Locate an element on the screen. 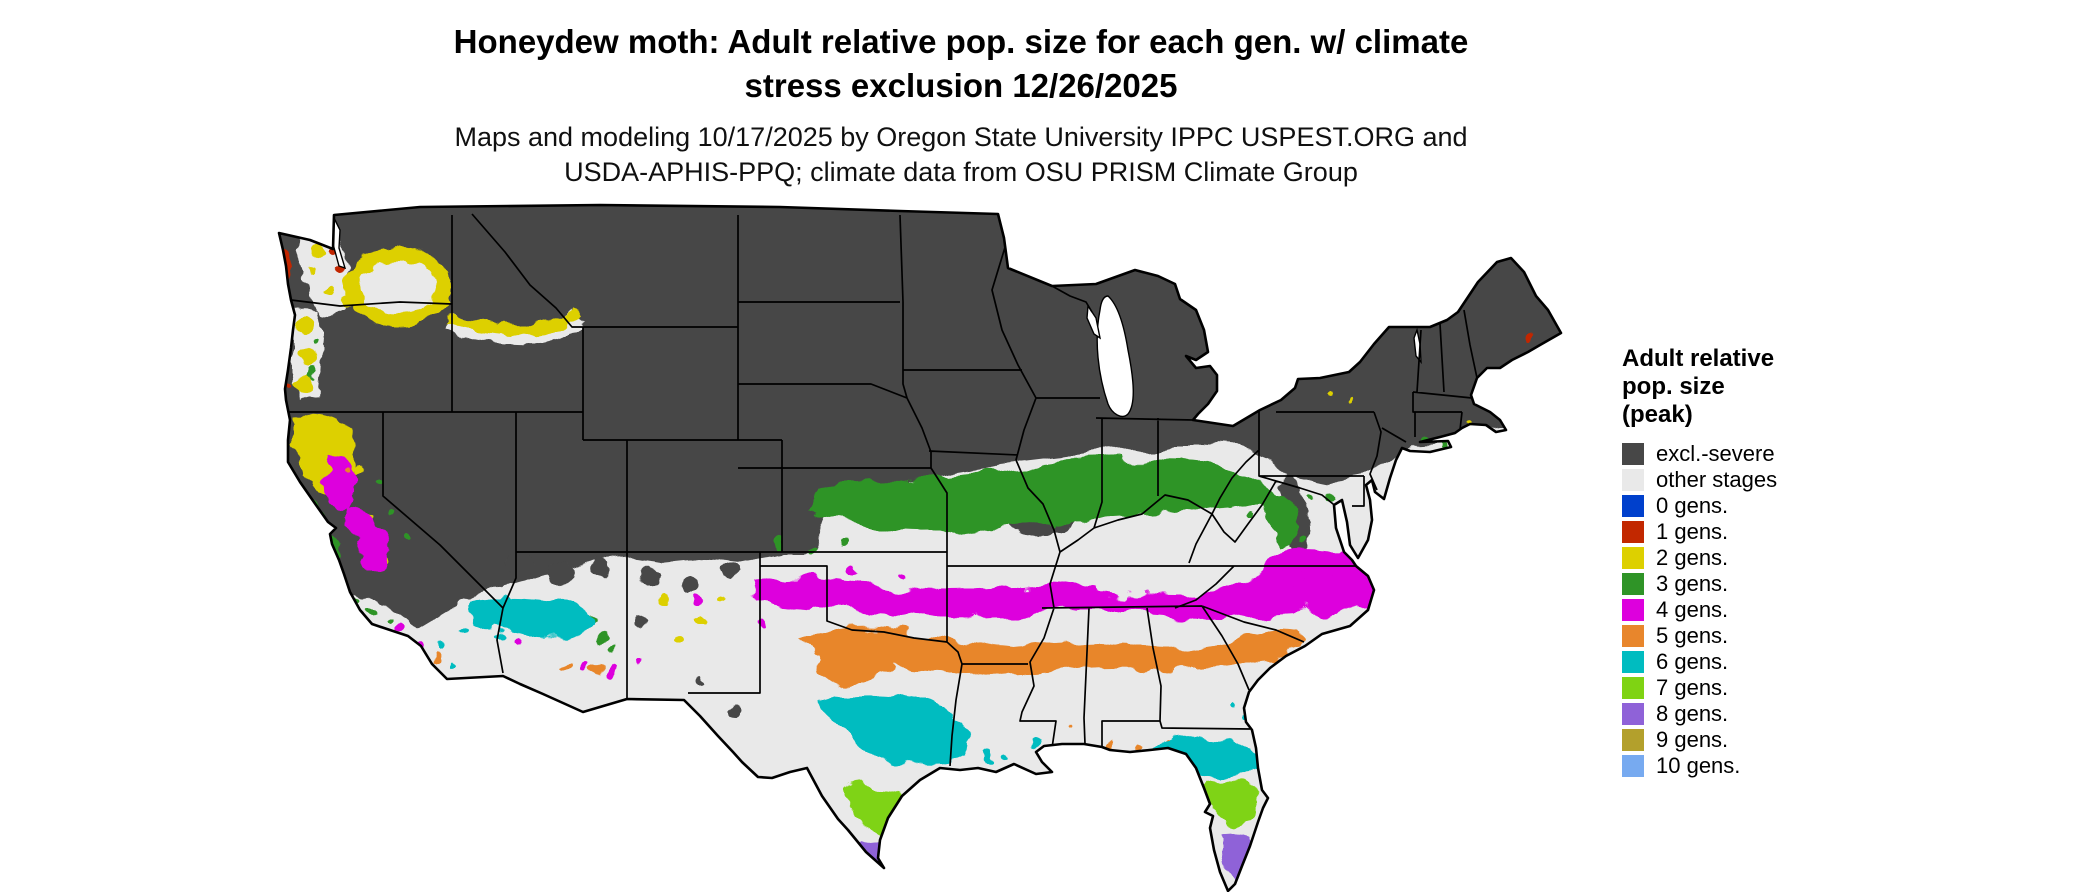  legend-item-g10: 10 gens. is located at coordinates (1699, 766).